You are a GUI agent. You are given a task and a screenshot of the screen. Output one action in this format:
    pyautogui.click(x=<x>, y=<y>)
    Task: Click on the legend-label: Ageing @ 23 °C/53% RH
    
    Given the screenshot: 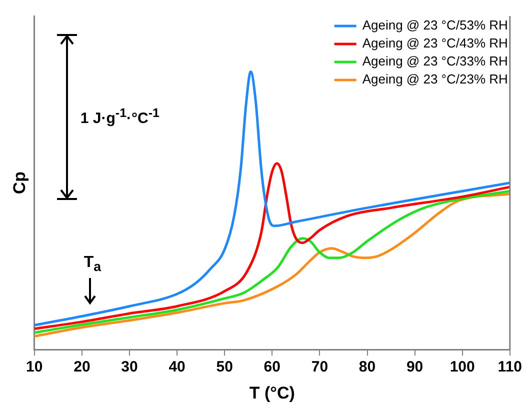 What is the action you would take?
    pyautogui.click(x=435, y=25)
    